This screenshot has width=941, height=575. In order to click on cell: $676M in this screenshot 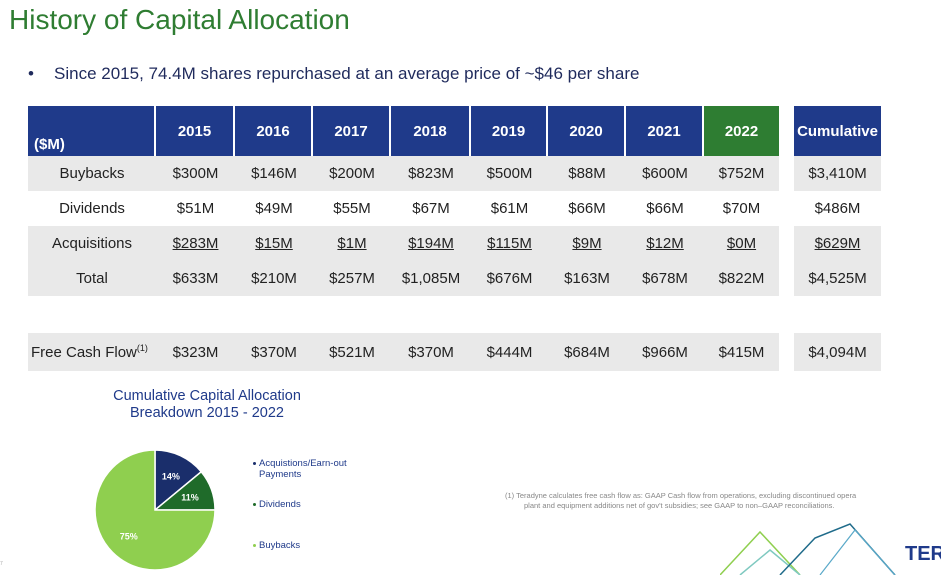, I will do `click(509, 278)`.